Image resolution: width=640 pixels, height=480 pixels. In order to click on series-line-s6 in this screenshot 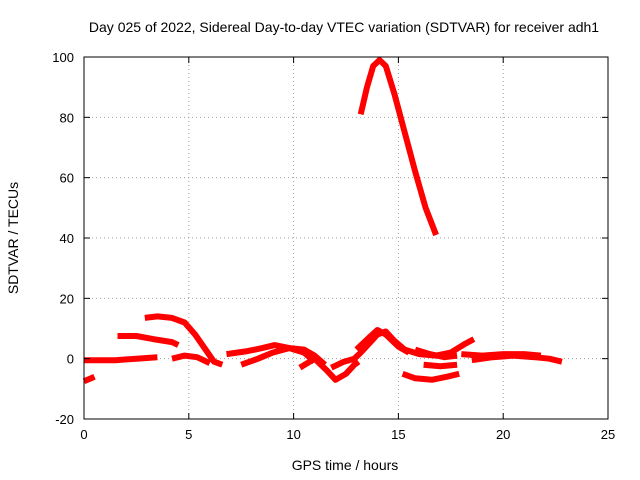, I will do `click(191, 359)`.